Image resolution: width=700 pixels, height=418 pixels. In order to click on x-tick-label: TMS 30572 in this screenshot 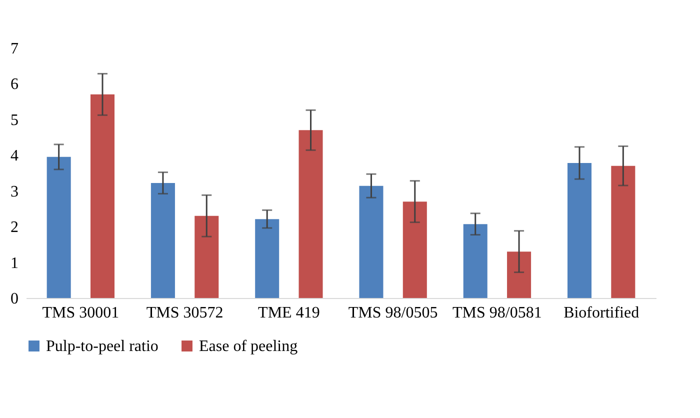, I will do `click(185, 313)`.